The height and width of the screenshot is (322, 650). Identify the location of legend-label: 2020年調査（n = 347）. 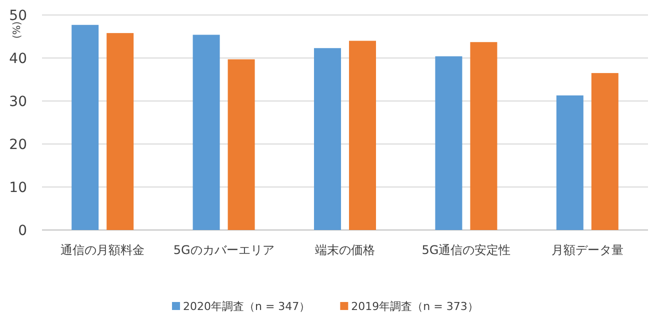
(246, 306).